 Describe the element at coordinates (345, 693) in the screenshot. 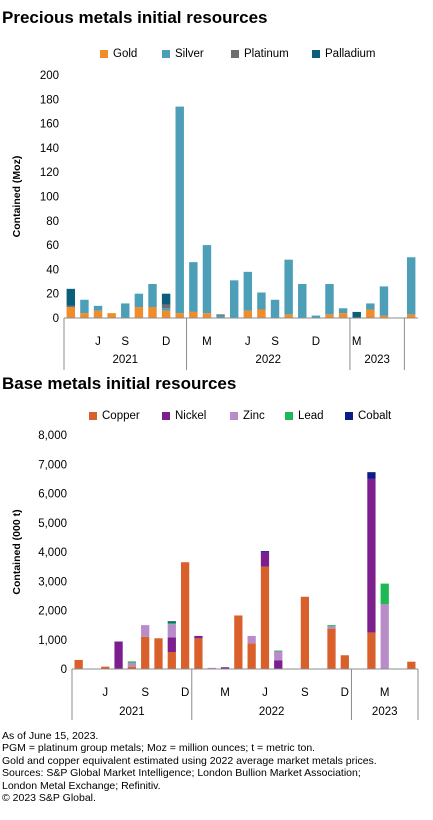

I see `x-tick-label: D` at that location.